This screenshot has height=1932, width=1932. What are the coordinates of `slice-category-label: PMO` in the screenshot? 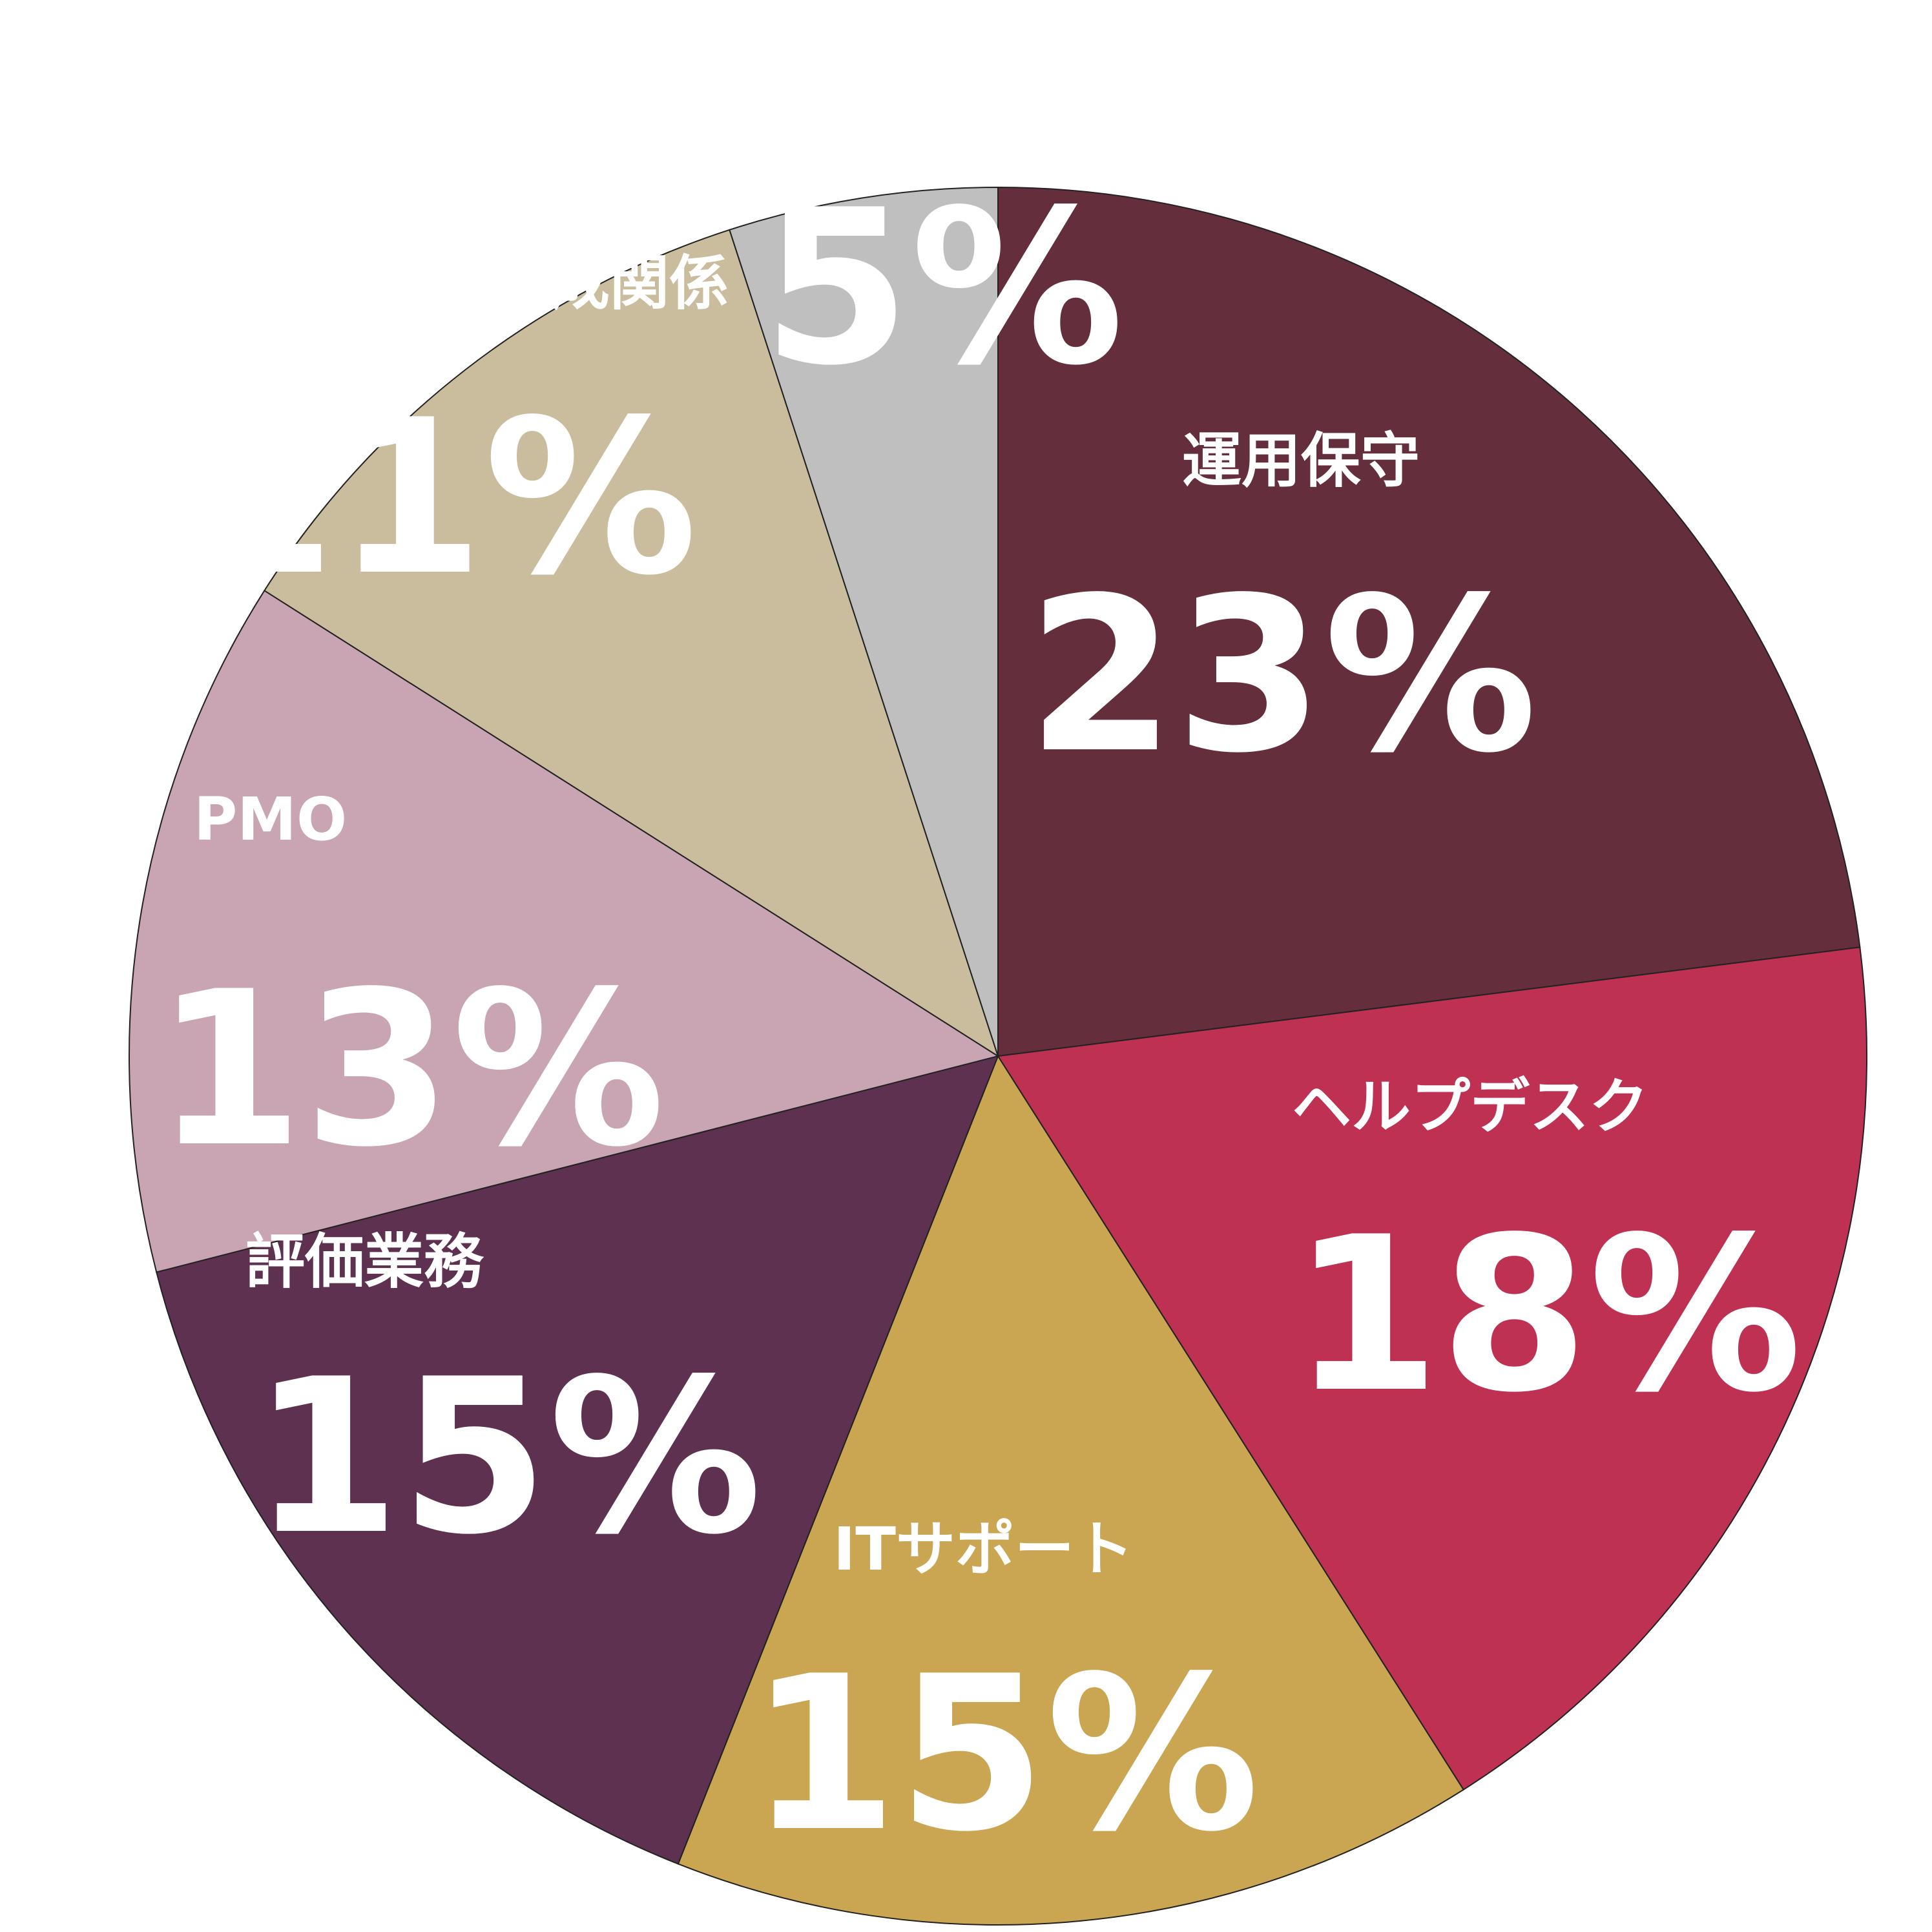 It's located at (270, 819).